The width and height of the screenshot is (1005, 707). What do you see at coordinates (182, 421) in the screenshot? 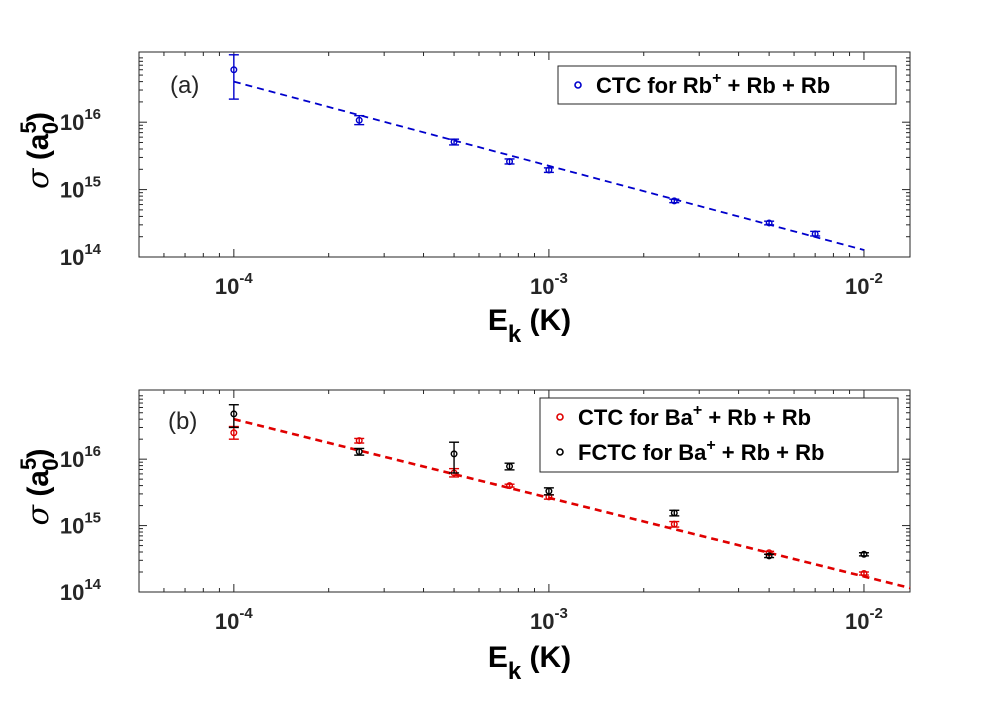
I see `panel-label: (b)` at bounding box center [182, 421].